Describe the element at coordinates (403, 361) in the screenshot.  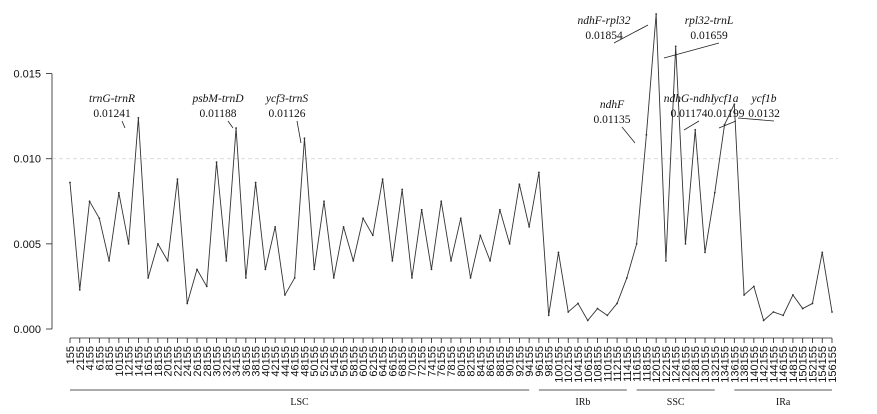
I see `x-tick-label: 68155` at that location.